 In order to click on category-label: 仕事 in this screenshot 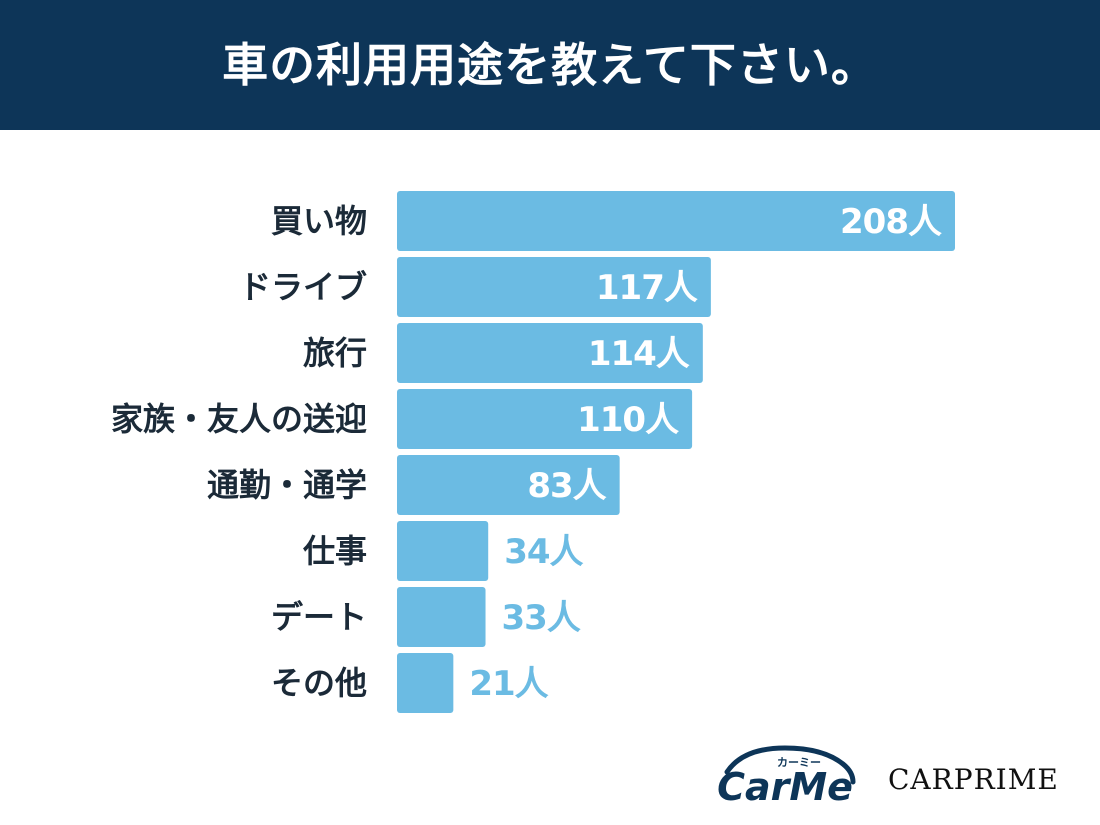, I will do `click(335, 551)`.